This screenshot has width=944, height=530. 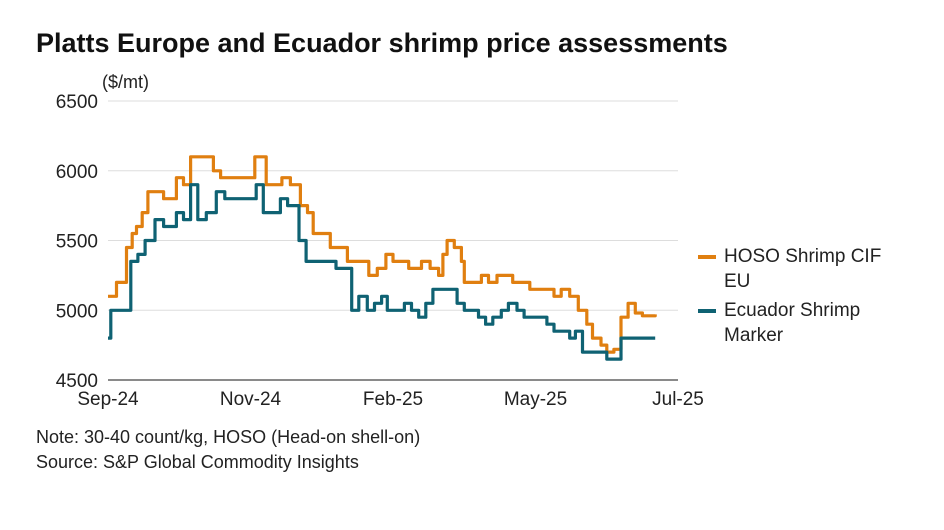 What do you see at coordinates (77, 311) in the screenshot?
I see `y-tick-label: 5000` at bounding box center [77, 311].